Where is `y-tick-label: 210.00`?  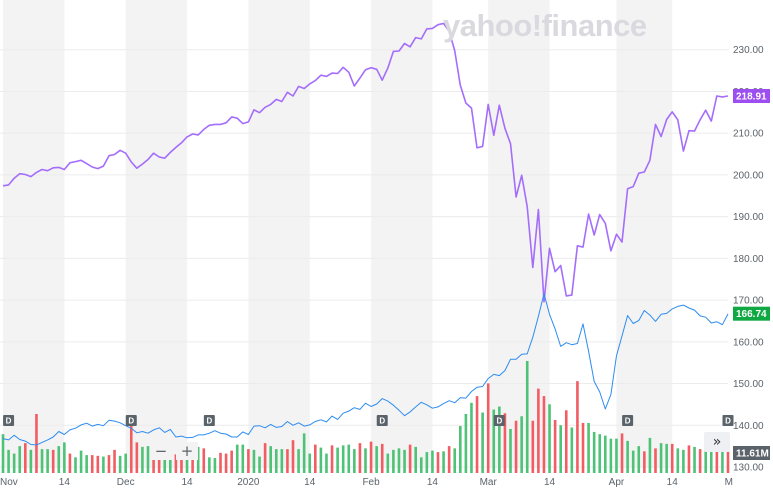 y-tick-label: 210.00 is located at coordinates (748, 134).